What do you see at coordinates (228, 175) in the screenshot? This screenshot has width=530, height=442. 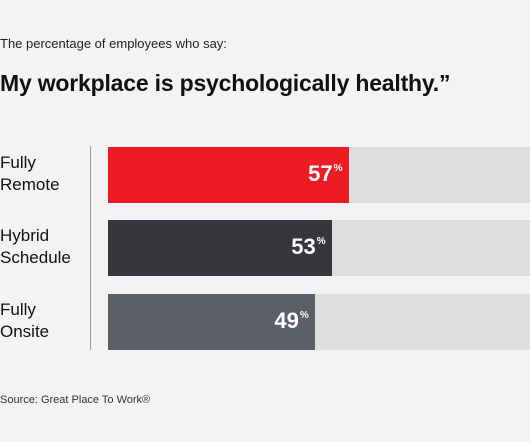 I see `bar: 57%` at bounding box center [228, 175].